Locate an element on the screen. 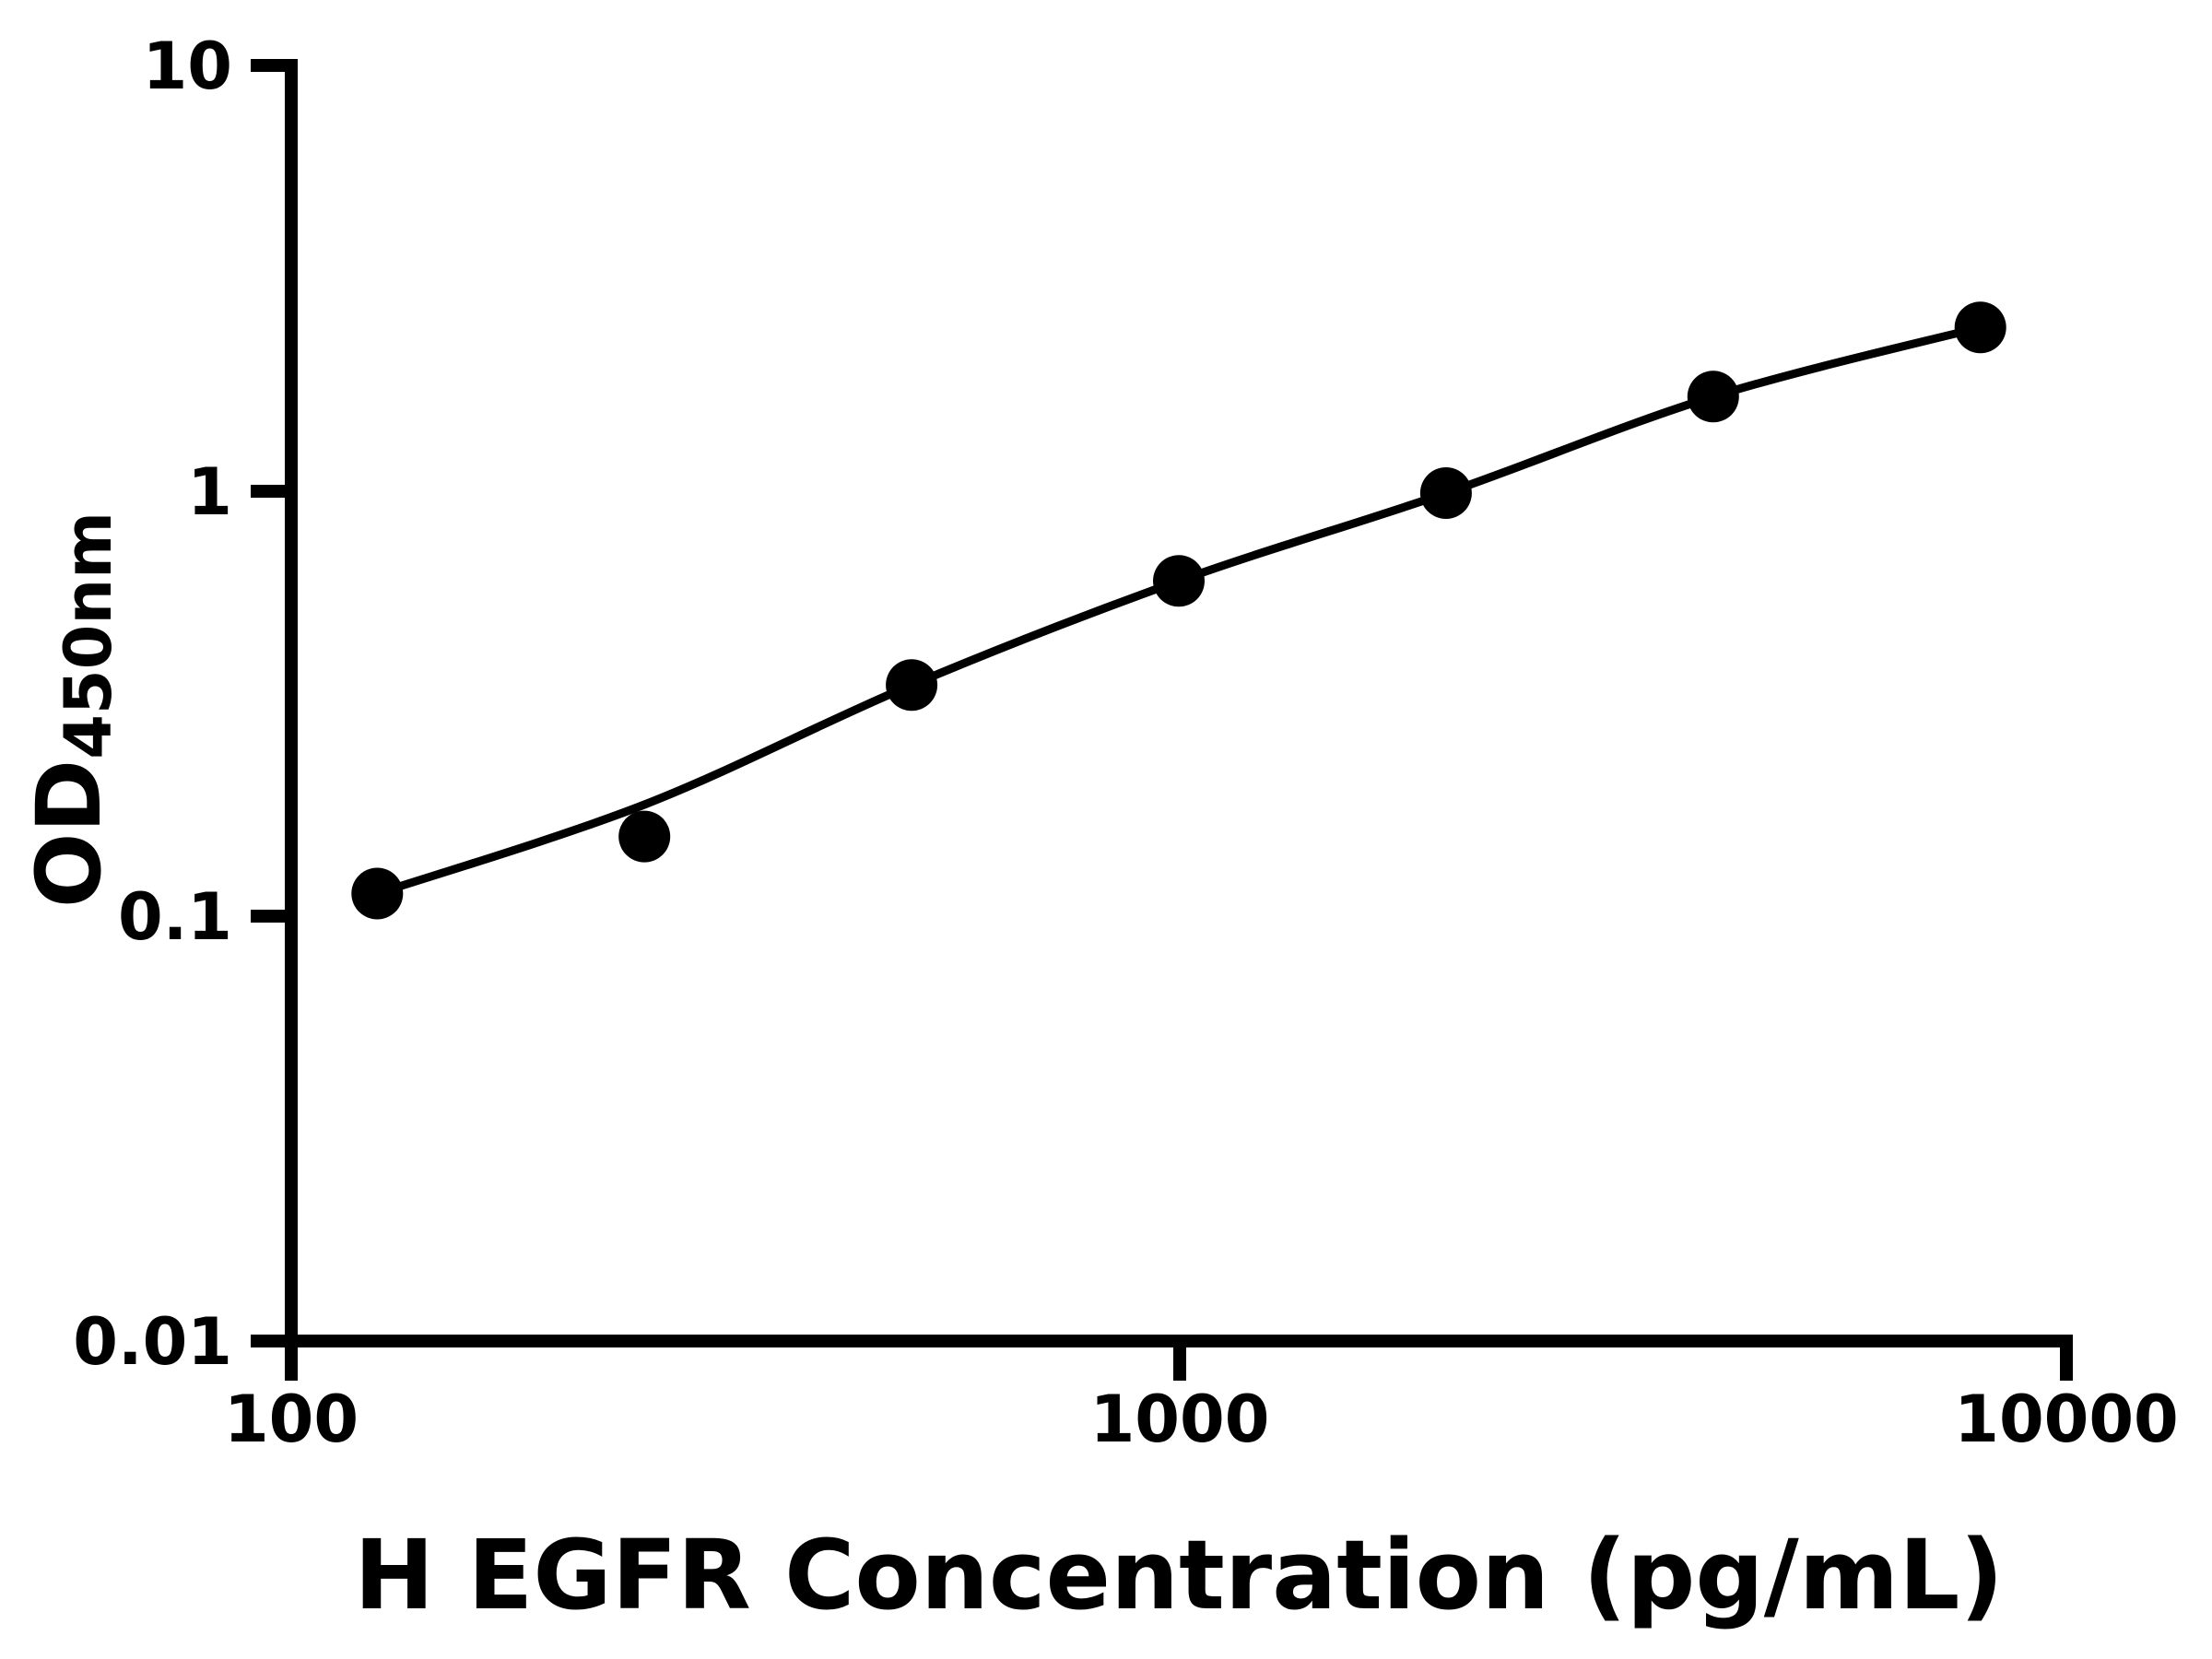 The height and width of the screenshot is (1659, 2212). x-tick-label-1000: 1000 is located at coordinates (1180, 1419).